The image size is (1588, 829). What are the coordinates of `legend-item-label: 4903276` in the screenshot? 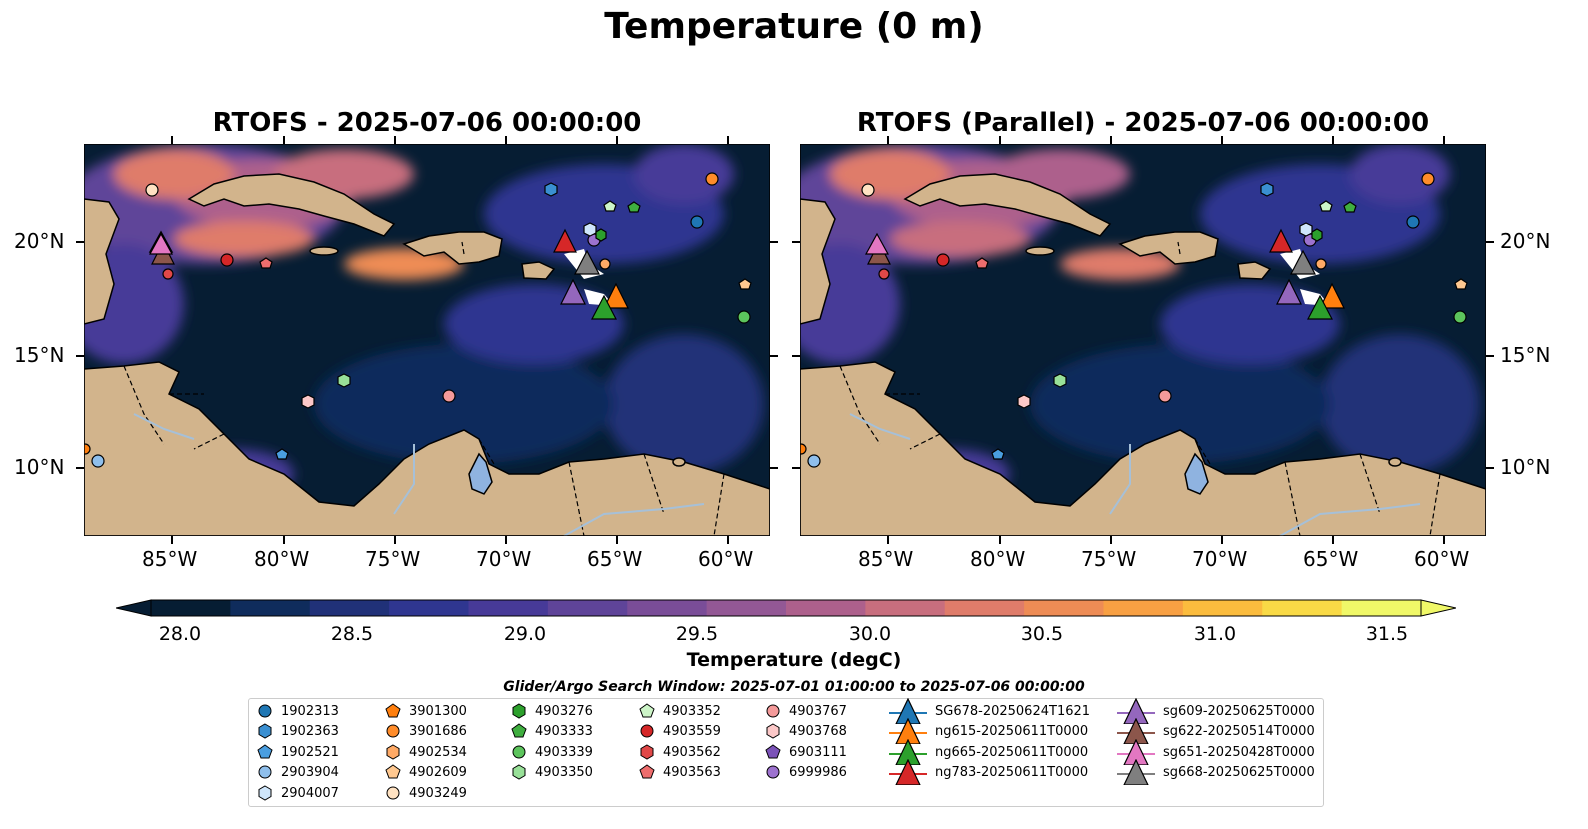 It's located at (564, 711).